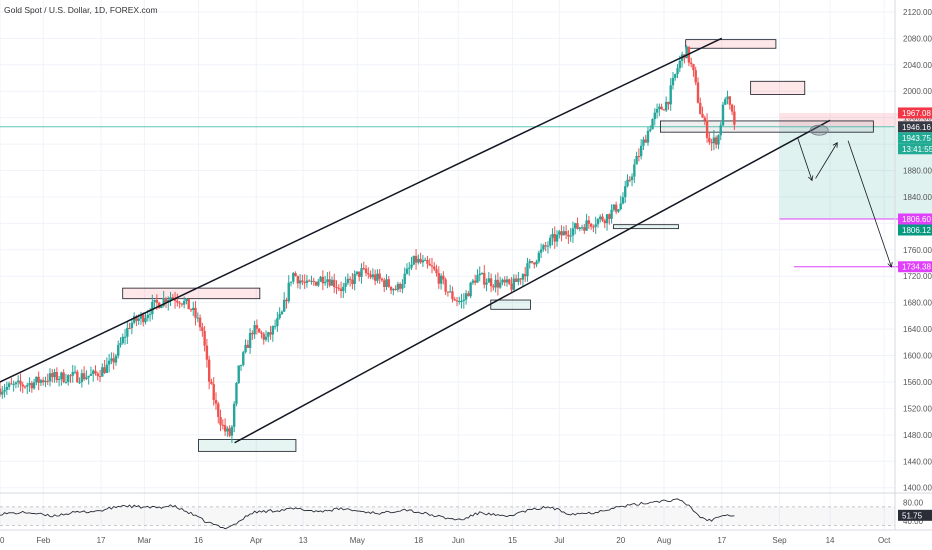  What do you see at coordinates (917, 276) in the screenshot?
I see `price-tick-label: 1720.00` at bounding box center [917, 276].